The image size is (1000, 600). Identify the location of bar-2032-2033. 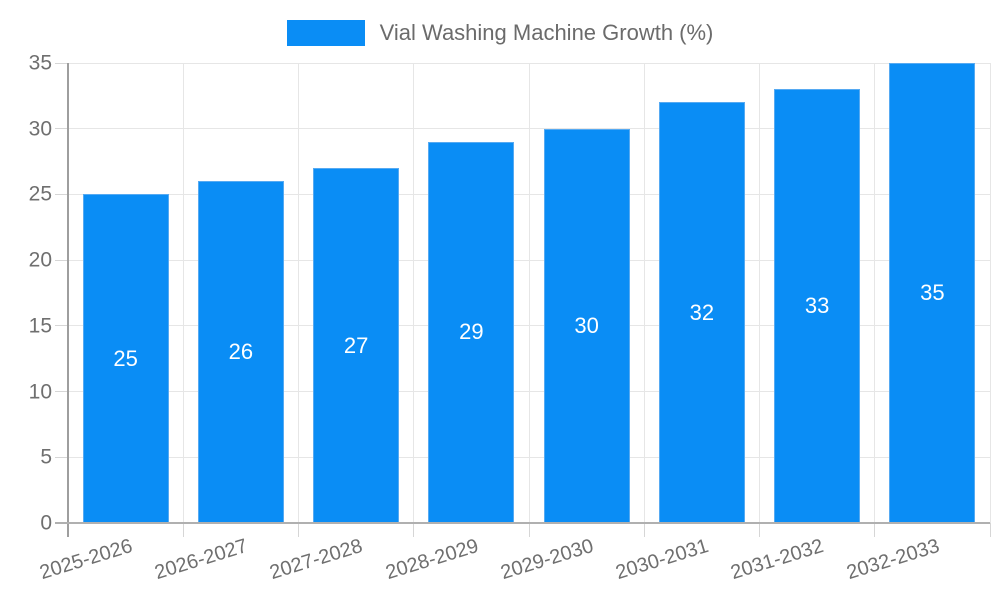
(932, 293).